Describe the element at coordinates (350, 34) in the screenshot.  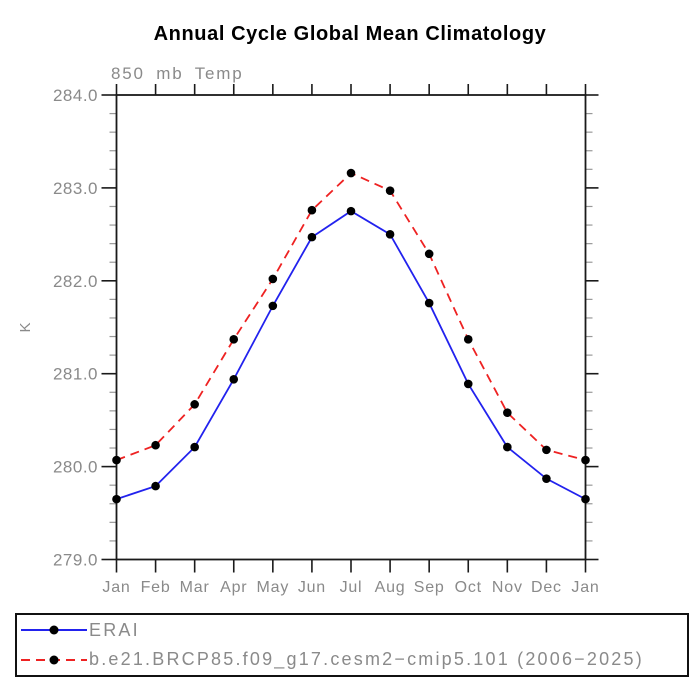
I see `chart-title: Annual Cycle Global Mean Climatology` at that location.